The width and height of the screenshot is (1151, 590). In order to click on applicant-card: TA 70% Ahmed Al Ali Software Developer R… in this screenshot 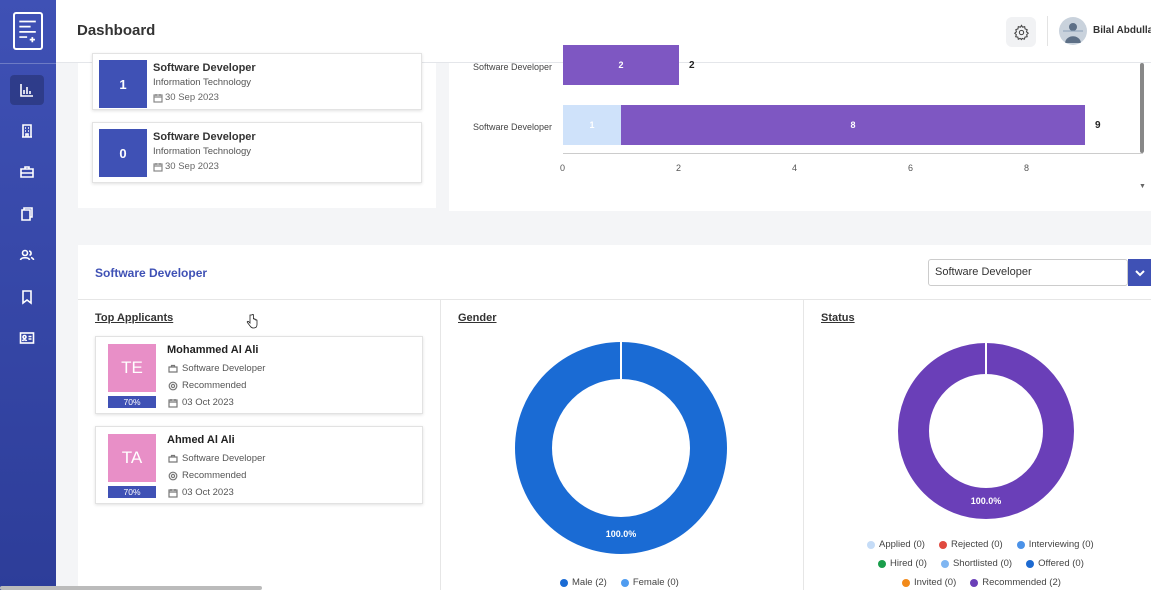, I will do `click(259, 465)`.